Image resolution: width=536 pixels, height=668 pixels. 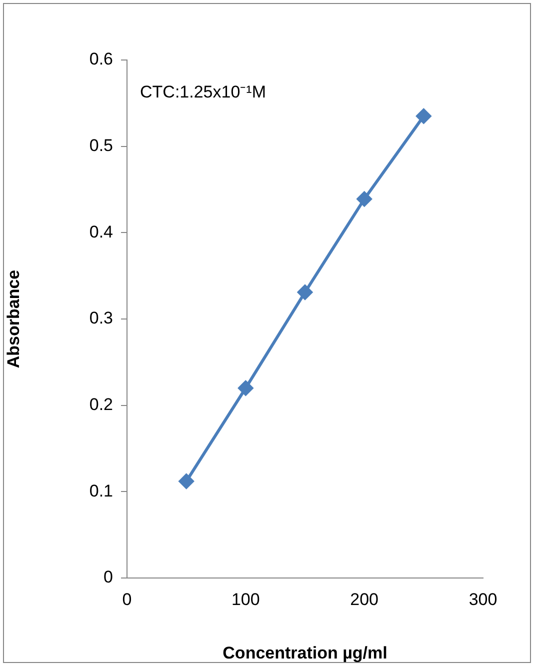 I want to click on y-tick-label: 0, so click(x=108, y=577).